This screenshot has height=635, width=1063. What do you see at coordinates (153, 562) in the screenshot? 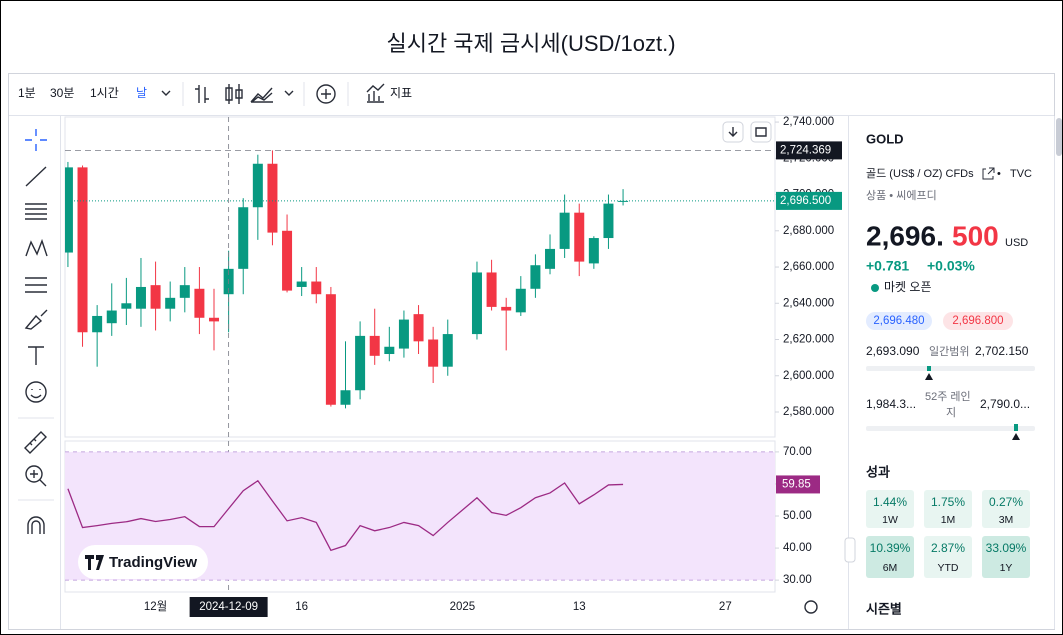
I see `watermark-text: TradingView` at bounding box center [153, 562].